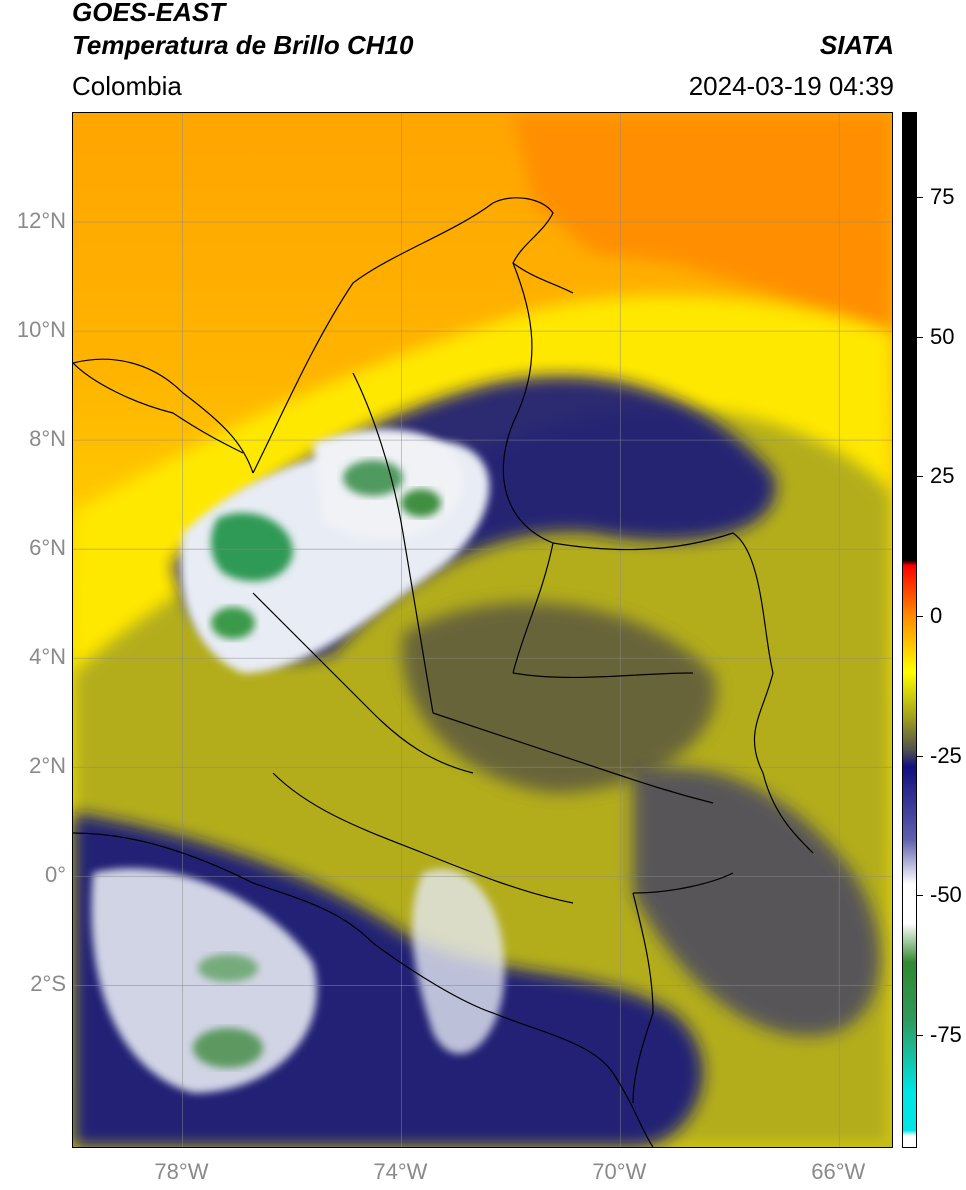 The width and height of the screenshot is (966, 1190). What do you see at coordinates (158, 408) in the screenshot?
I see `border-panama` at bounding box center [158, 408].